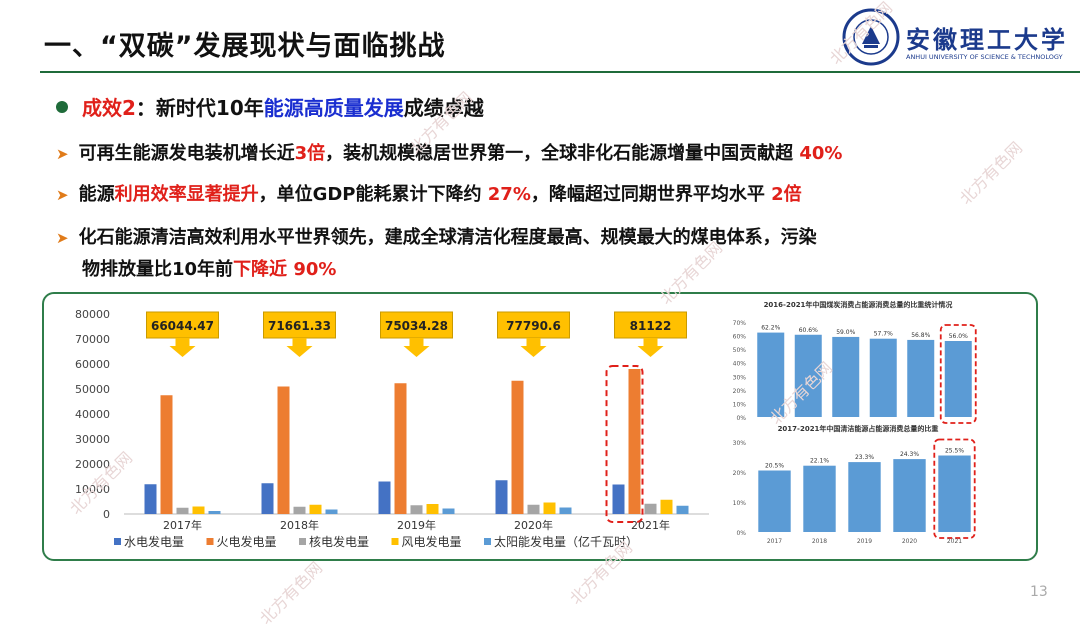 This screenshot has width=1080, height=629. Describe the element at coordinates (740, 473) in the screenshot. I see `y-tick-label: 20%` at that location.